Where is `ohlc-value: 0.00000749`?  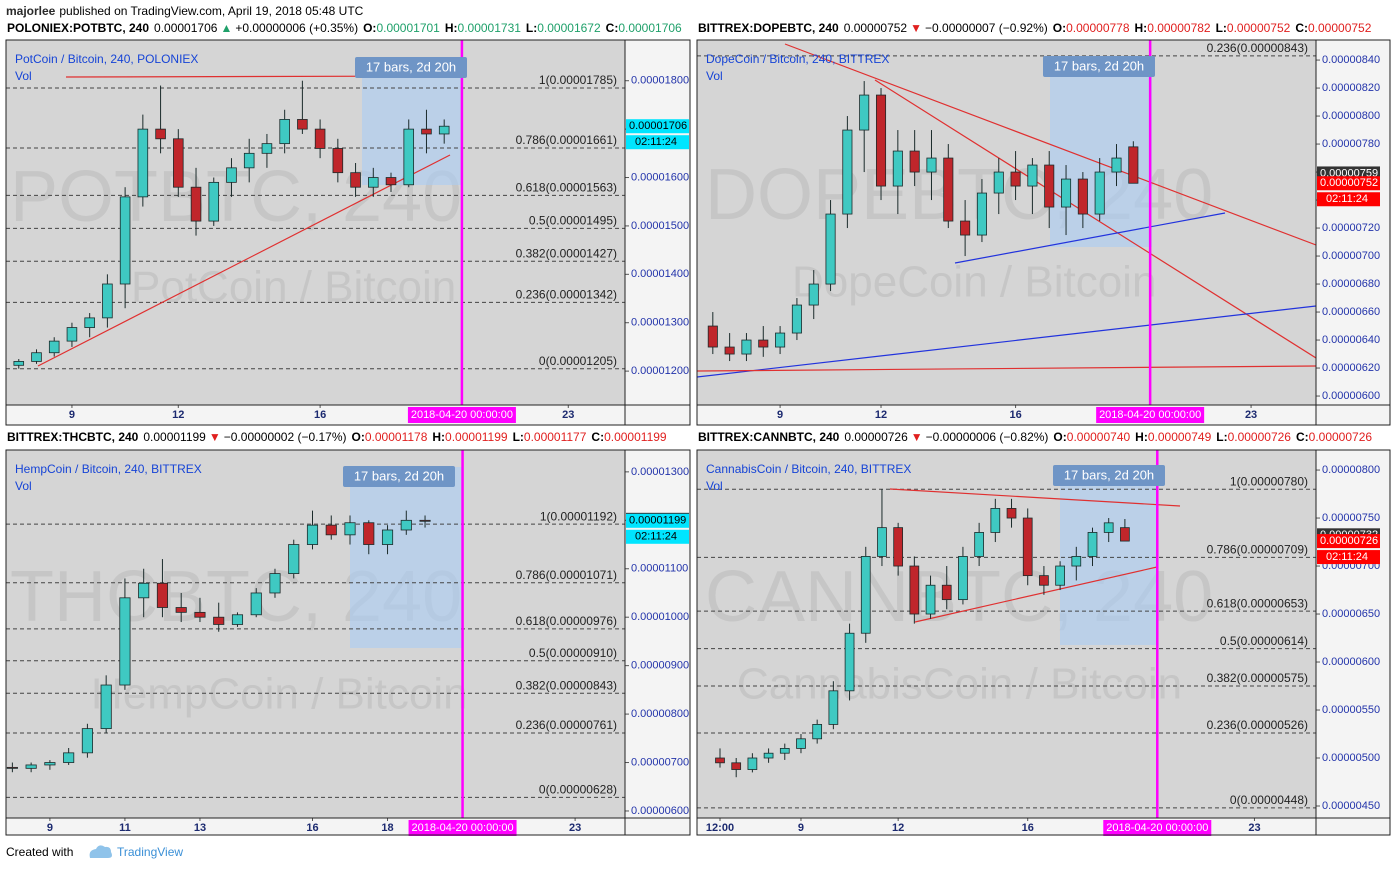
ohlc-value: 0.00000749 is located at coordinates (1180, 437).